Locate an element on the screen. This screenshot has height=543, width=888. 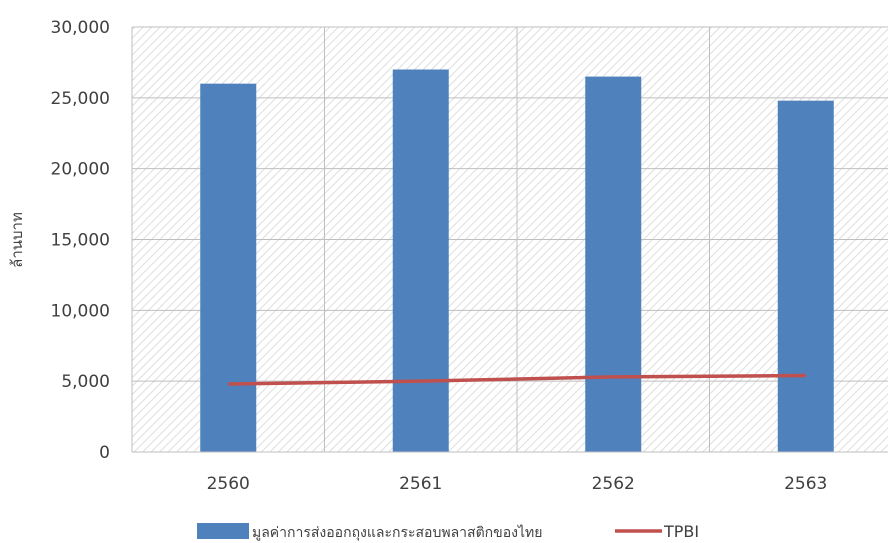
y-axis-label: ล้านบาท is located at coordinates (17, 240).